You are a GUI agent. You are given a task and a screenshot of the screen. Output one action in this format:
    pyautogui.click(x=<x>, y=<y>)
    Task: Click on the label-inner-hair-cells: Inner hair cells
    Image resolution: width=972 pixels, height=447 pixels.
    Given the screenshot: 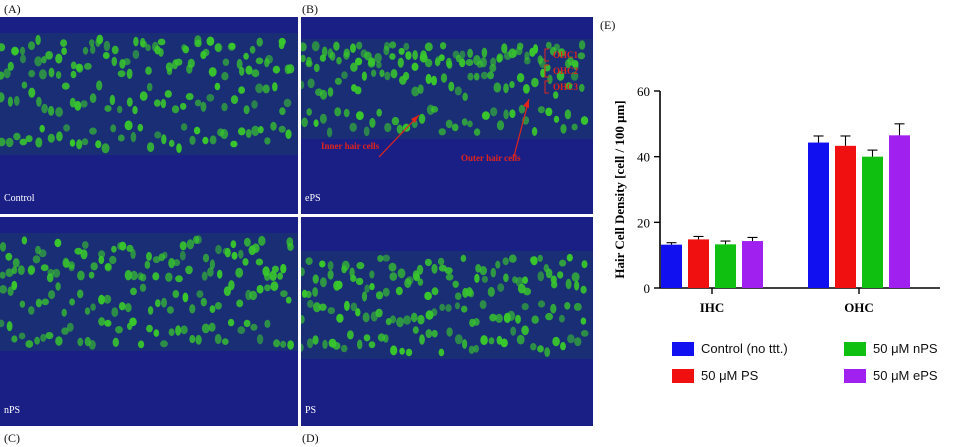 What is the action you would take?
    pyautogui.click(x=350, y=146)
    